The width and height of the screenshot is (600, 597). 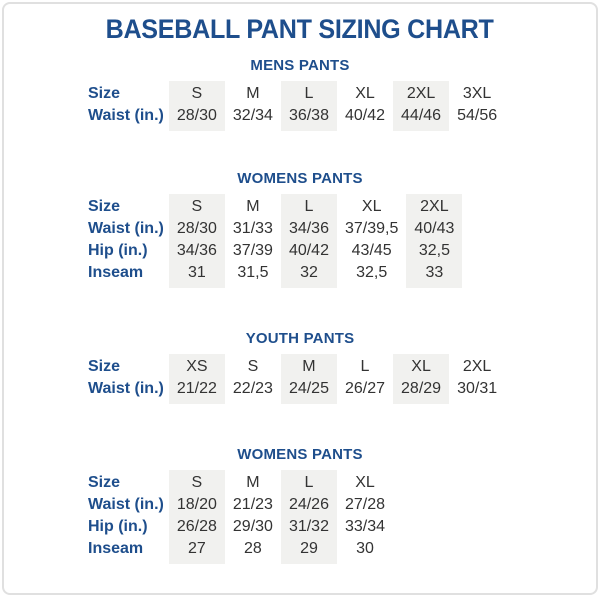 I want to click on table-cell: 33, so click(x=434, y=275).